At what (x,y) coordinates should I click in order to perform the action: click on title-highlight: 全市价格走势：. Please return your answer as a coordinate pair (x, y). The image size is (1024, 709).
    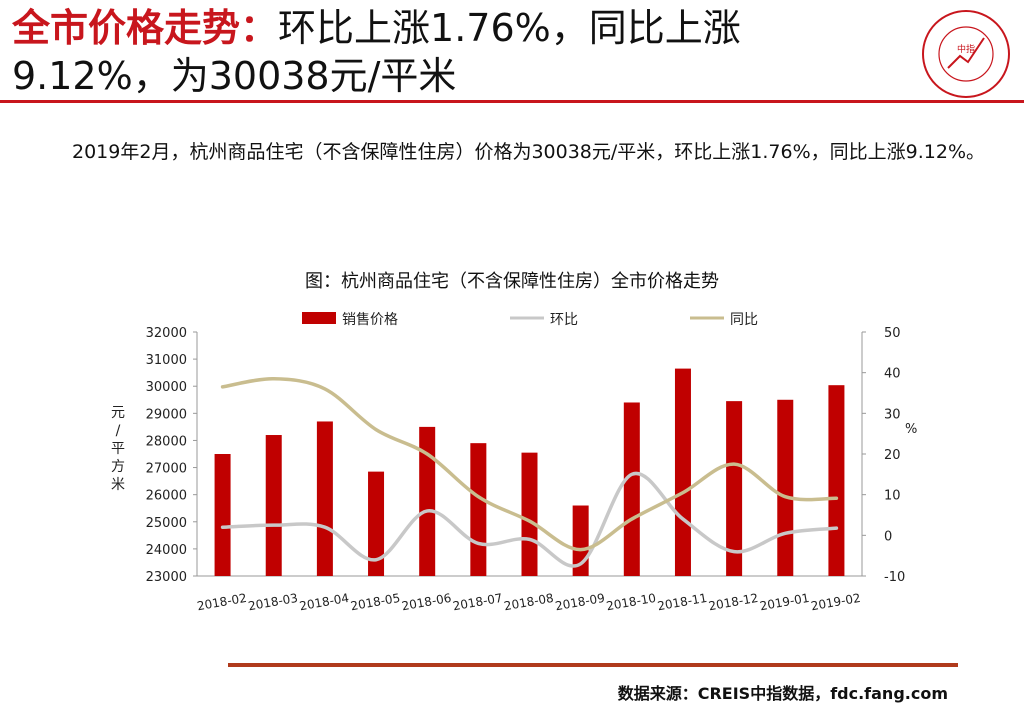
    Looking at the image, I should click on (145, 28).